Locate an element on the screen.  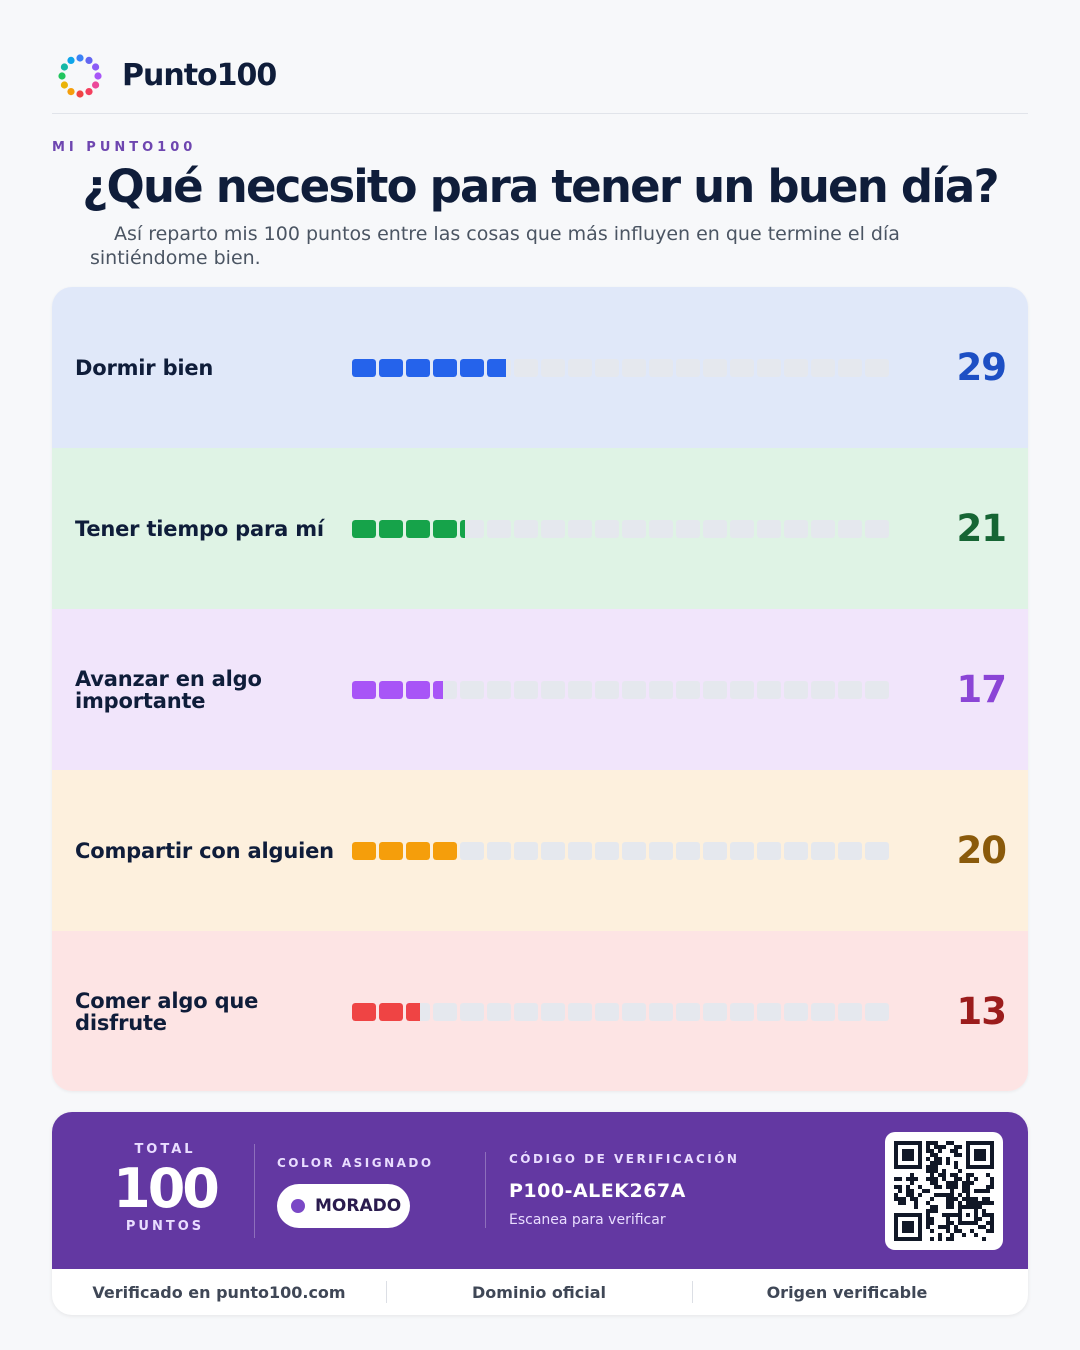
qr-code is located at coordinates (944, 1191).